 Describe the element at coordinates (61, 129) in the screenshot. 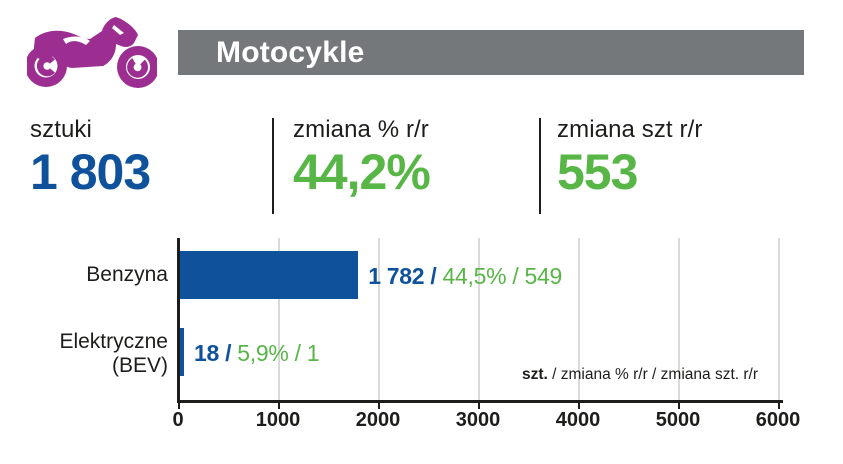

I see `stat-units-label: sztuki` at that location.